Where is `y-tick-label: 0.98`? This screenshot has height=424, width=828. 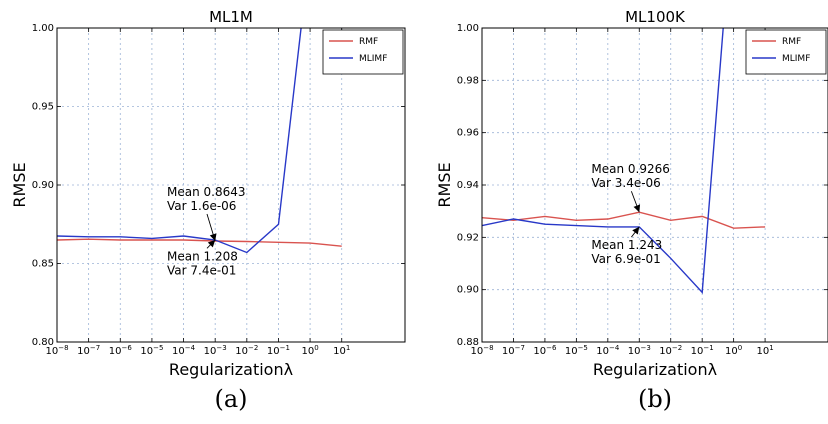 y-tick-label: 0.98 is located at coordinates (468, 80).